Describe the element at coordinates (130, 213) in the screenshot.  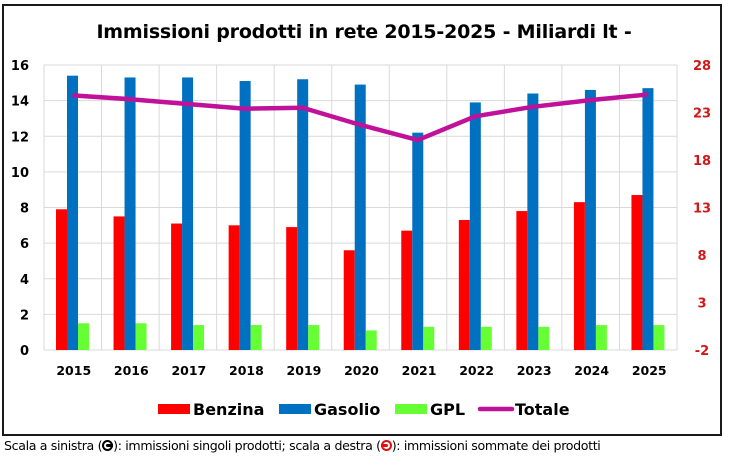
I see `bar-gasolio-2016` at that location.